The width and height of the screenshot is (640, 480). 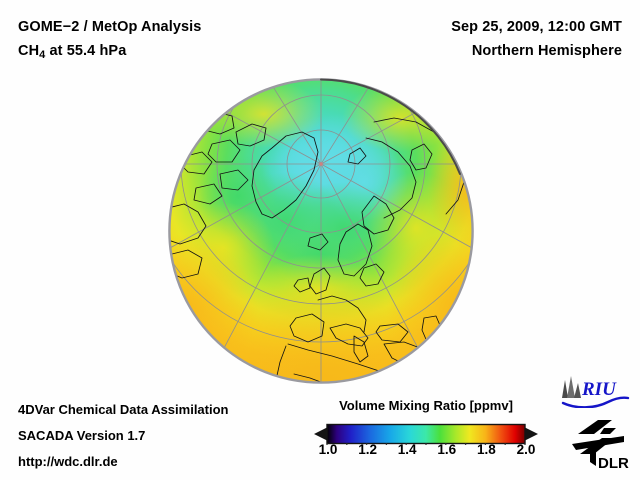 I want to click on riu-wordmark: RIU, so click(x=599, y=389).